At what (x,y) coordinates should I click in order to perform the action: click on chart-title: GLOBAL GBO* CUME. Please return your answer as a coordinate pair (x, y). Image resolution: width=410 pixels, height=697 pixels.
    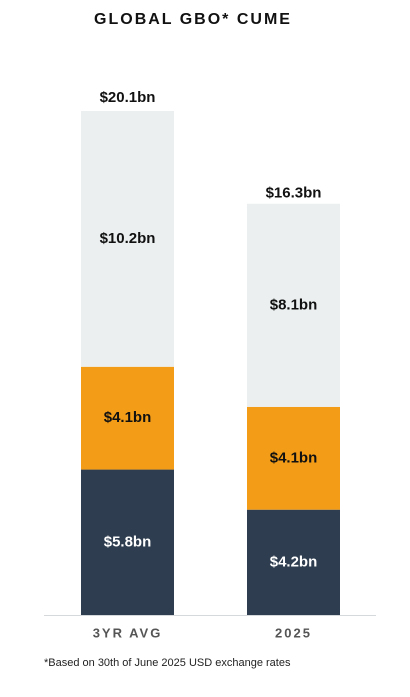
    Looking at the image, I should click on (193, 19).